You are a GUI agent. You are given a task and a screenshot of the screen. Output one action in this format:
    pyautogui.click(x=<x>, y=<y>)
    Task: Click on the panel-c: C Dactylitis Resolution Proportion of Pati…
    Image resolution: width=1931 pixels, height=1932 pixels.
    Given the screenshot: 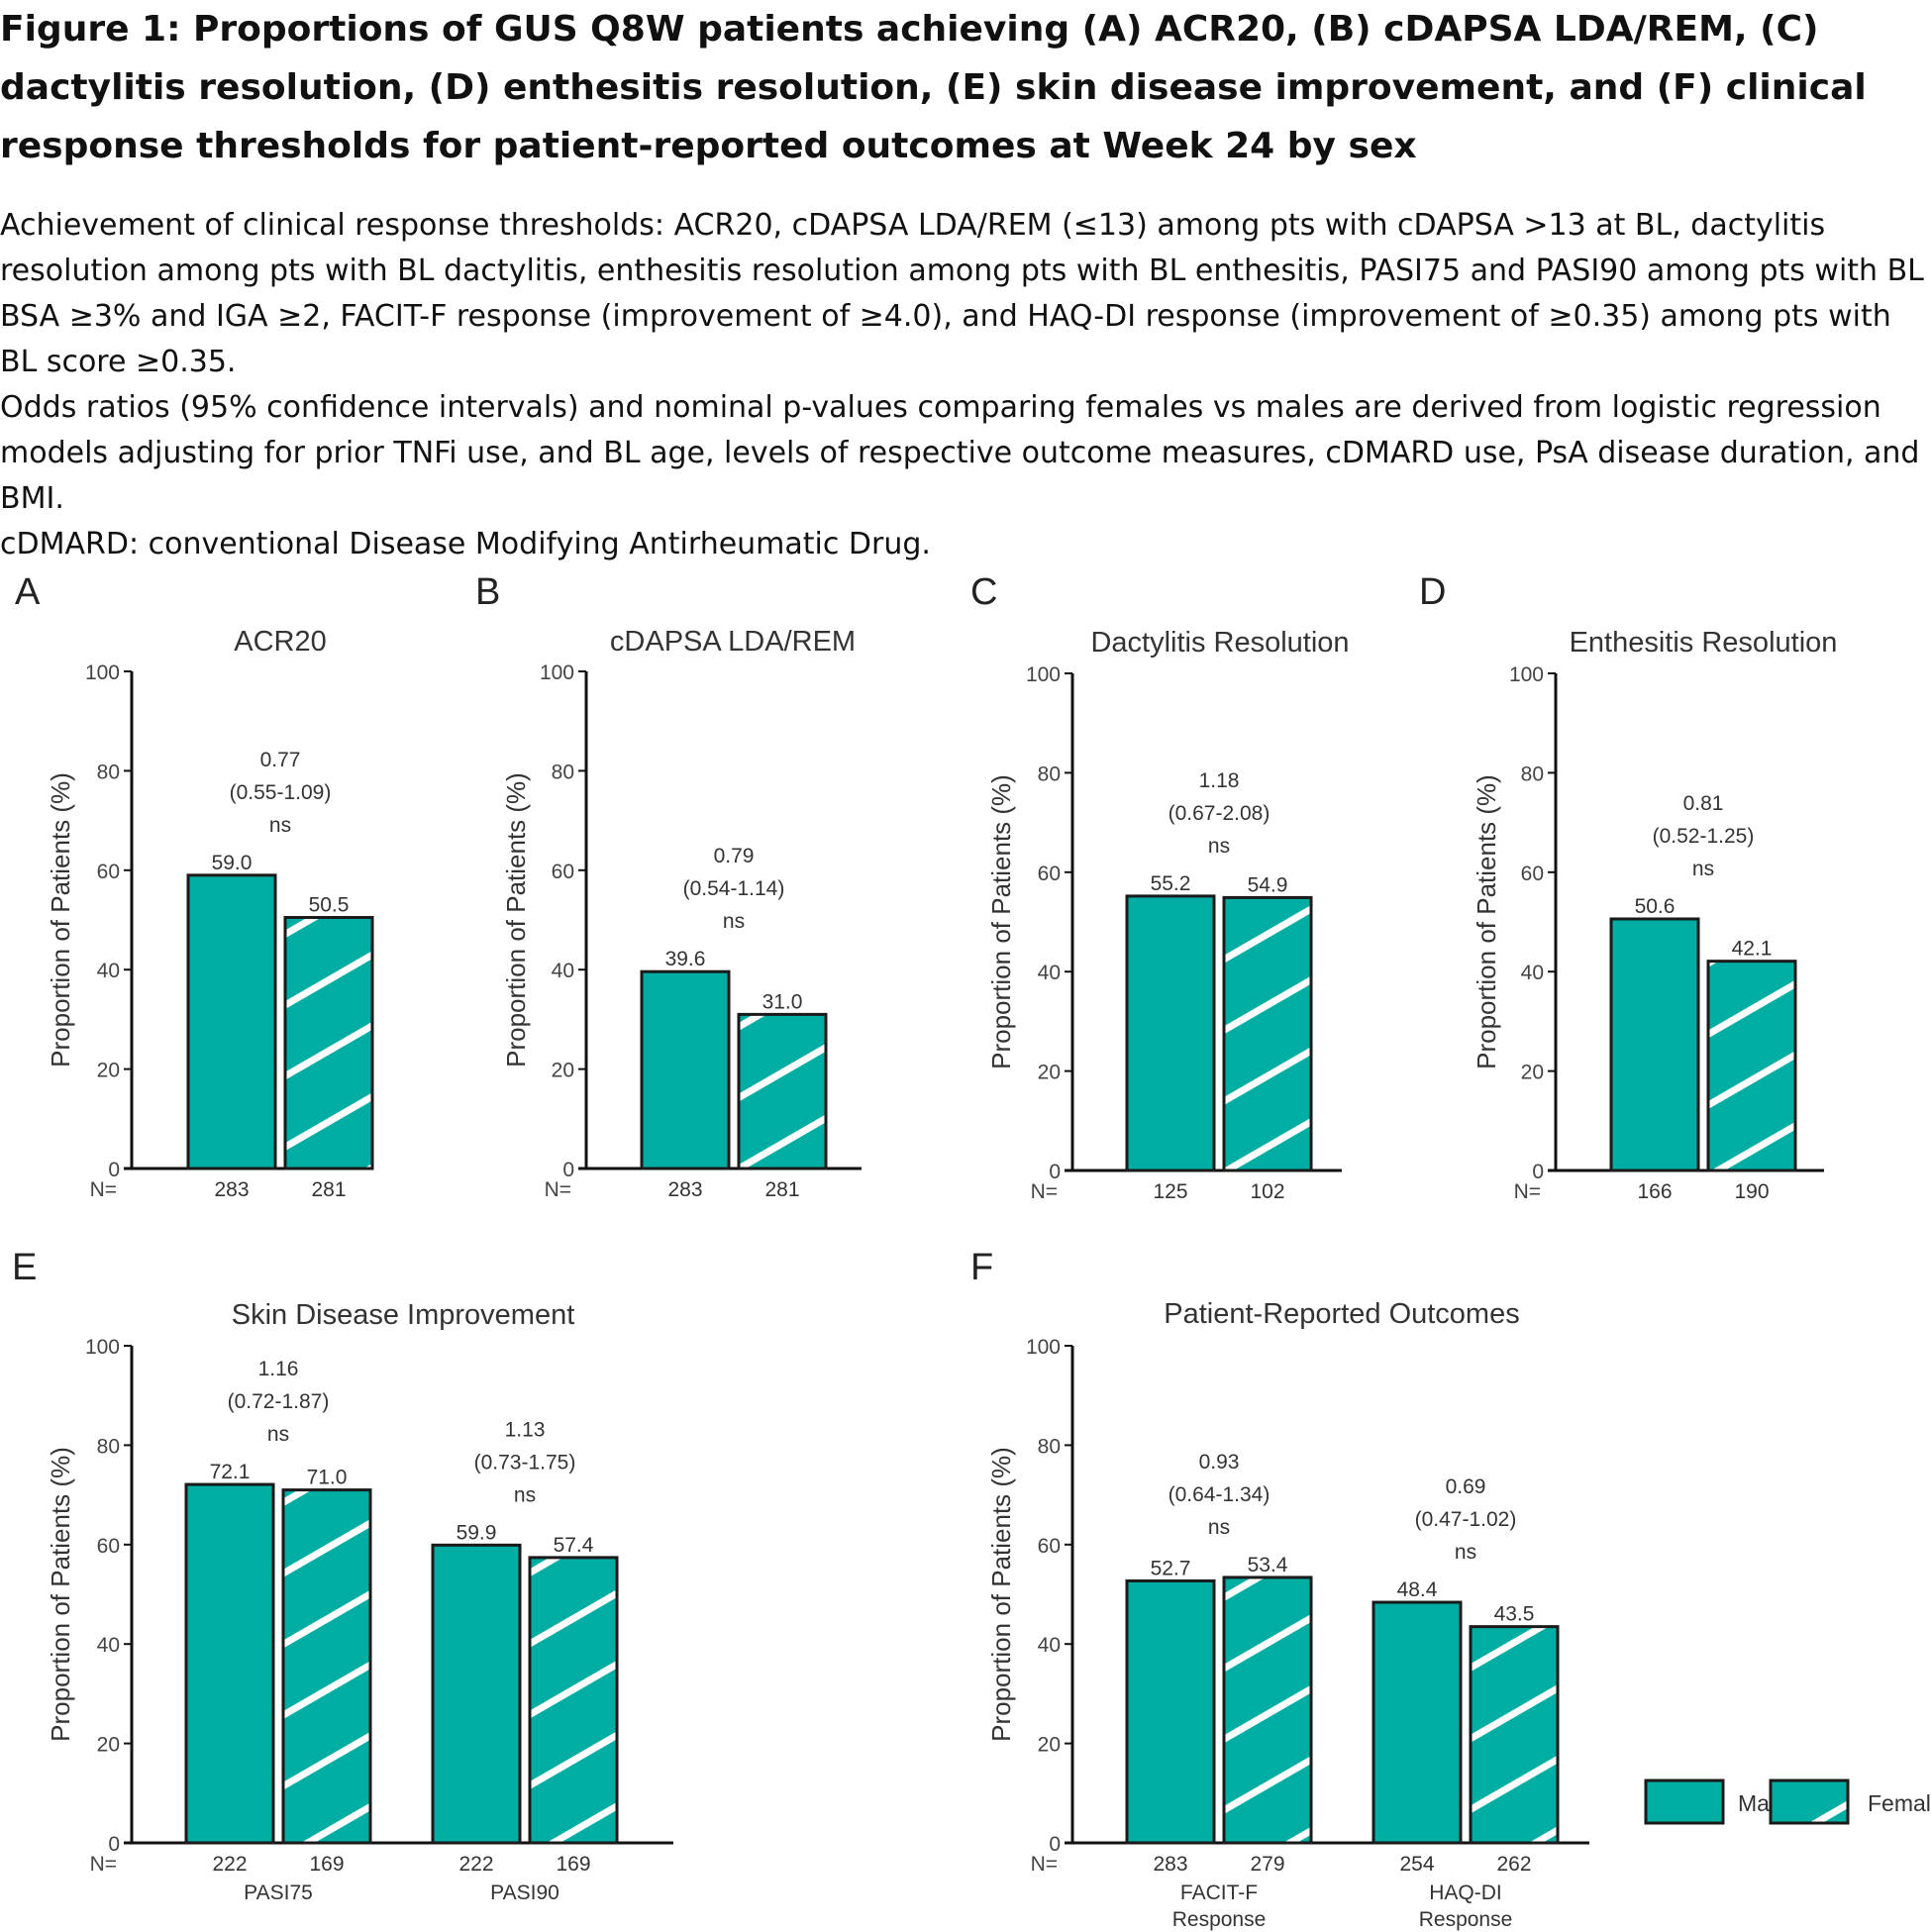 What is the action you would take?
    pyautogui.click(x=1160, y=887)
    